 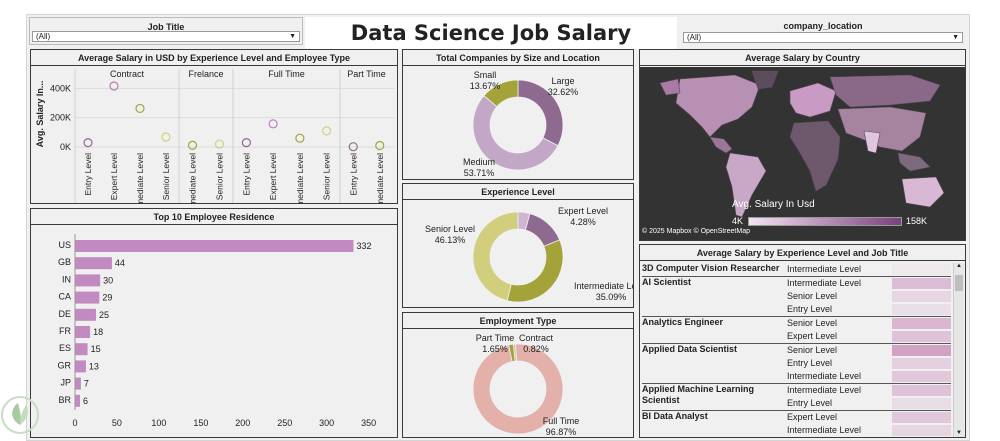 What do you see at coordinates (667, 282) in the screenshot?
I see `job-title-cell: AI Scientist` at bounding box center [667, 282].